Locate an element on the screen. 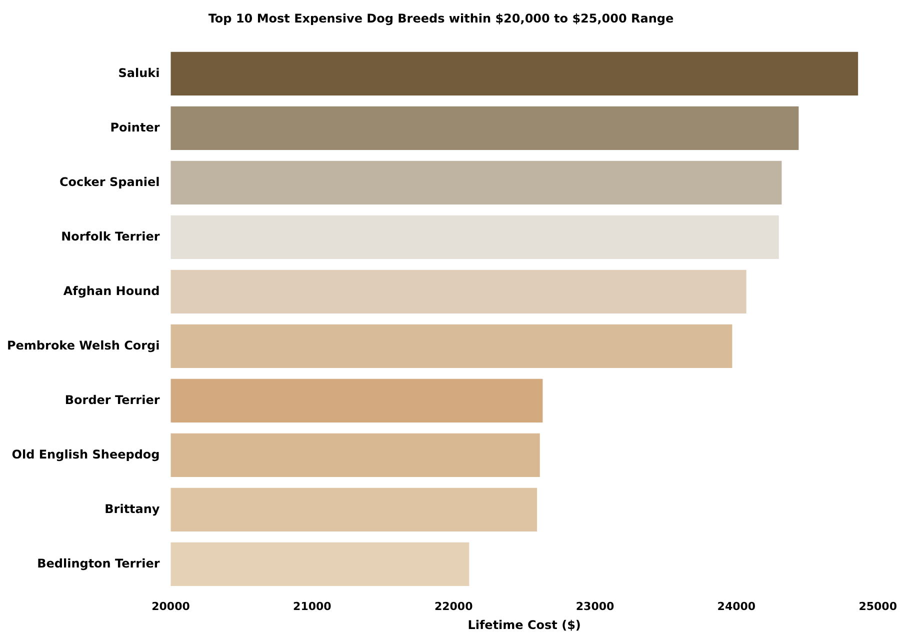  y-tick-label: Norfolk Terrier is located at coordinates (110, 236).